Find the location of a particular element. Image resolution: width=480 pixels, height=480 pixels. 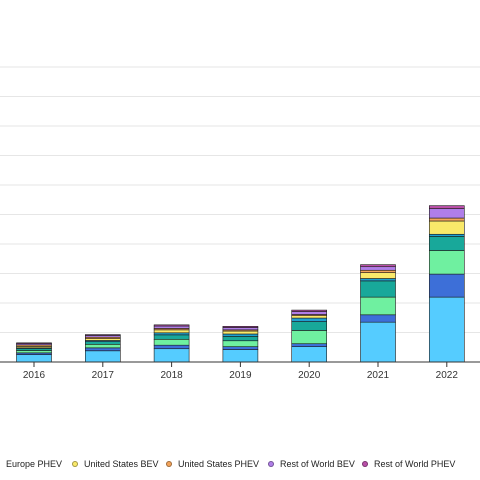

legend-item: Rest of World BEV is located at coordinates (311, 464).